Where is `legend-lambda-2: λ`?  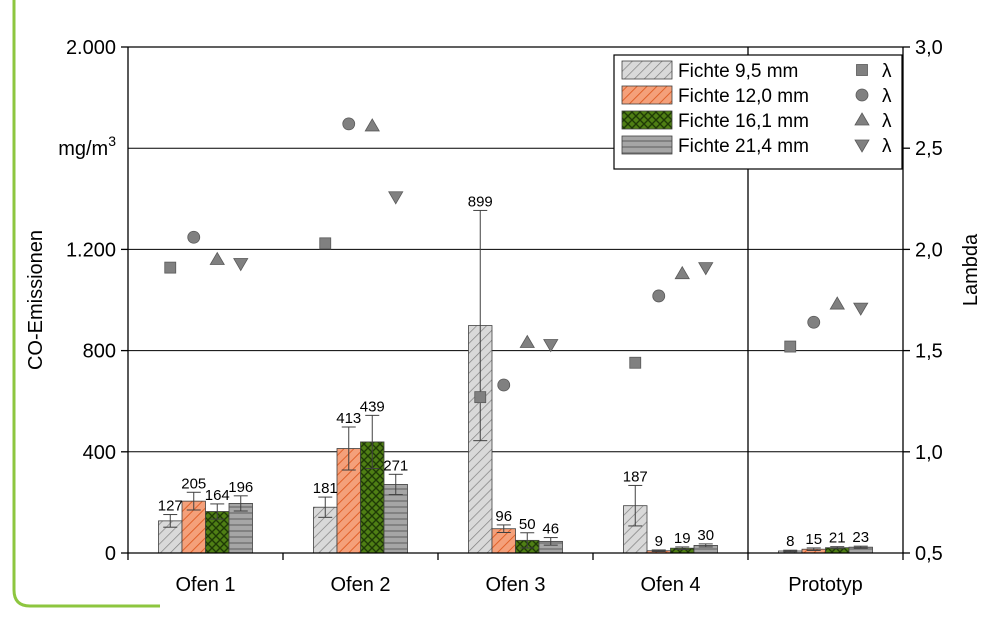
legend-lambda-2: λ is located at coordinates (887, 121).